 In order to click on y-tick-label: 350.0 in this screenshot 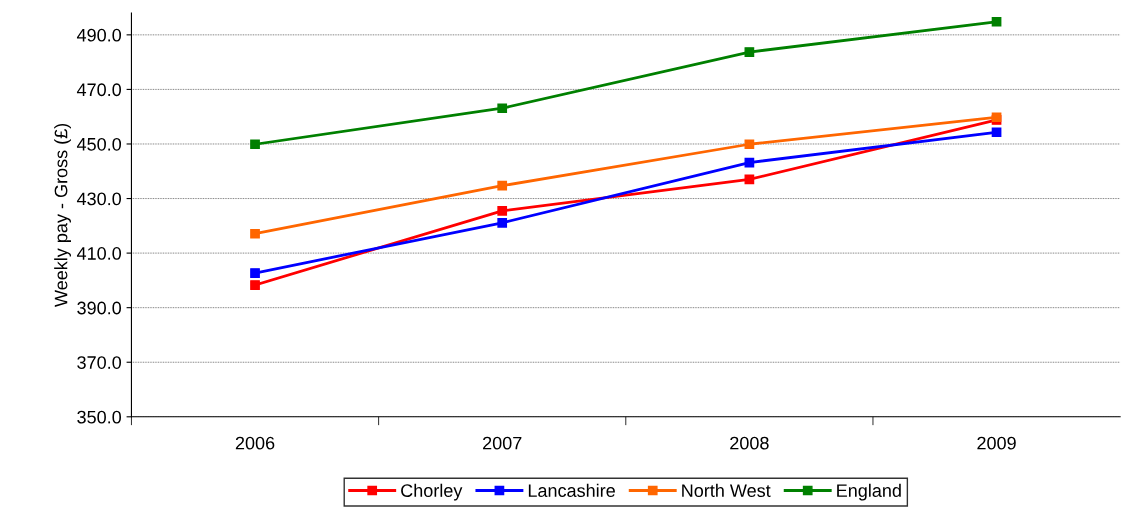, I will do `click(99, 417)`.